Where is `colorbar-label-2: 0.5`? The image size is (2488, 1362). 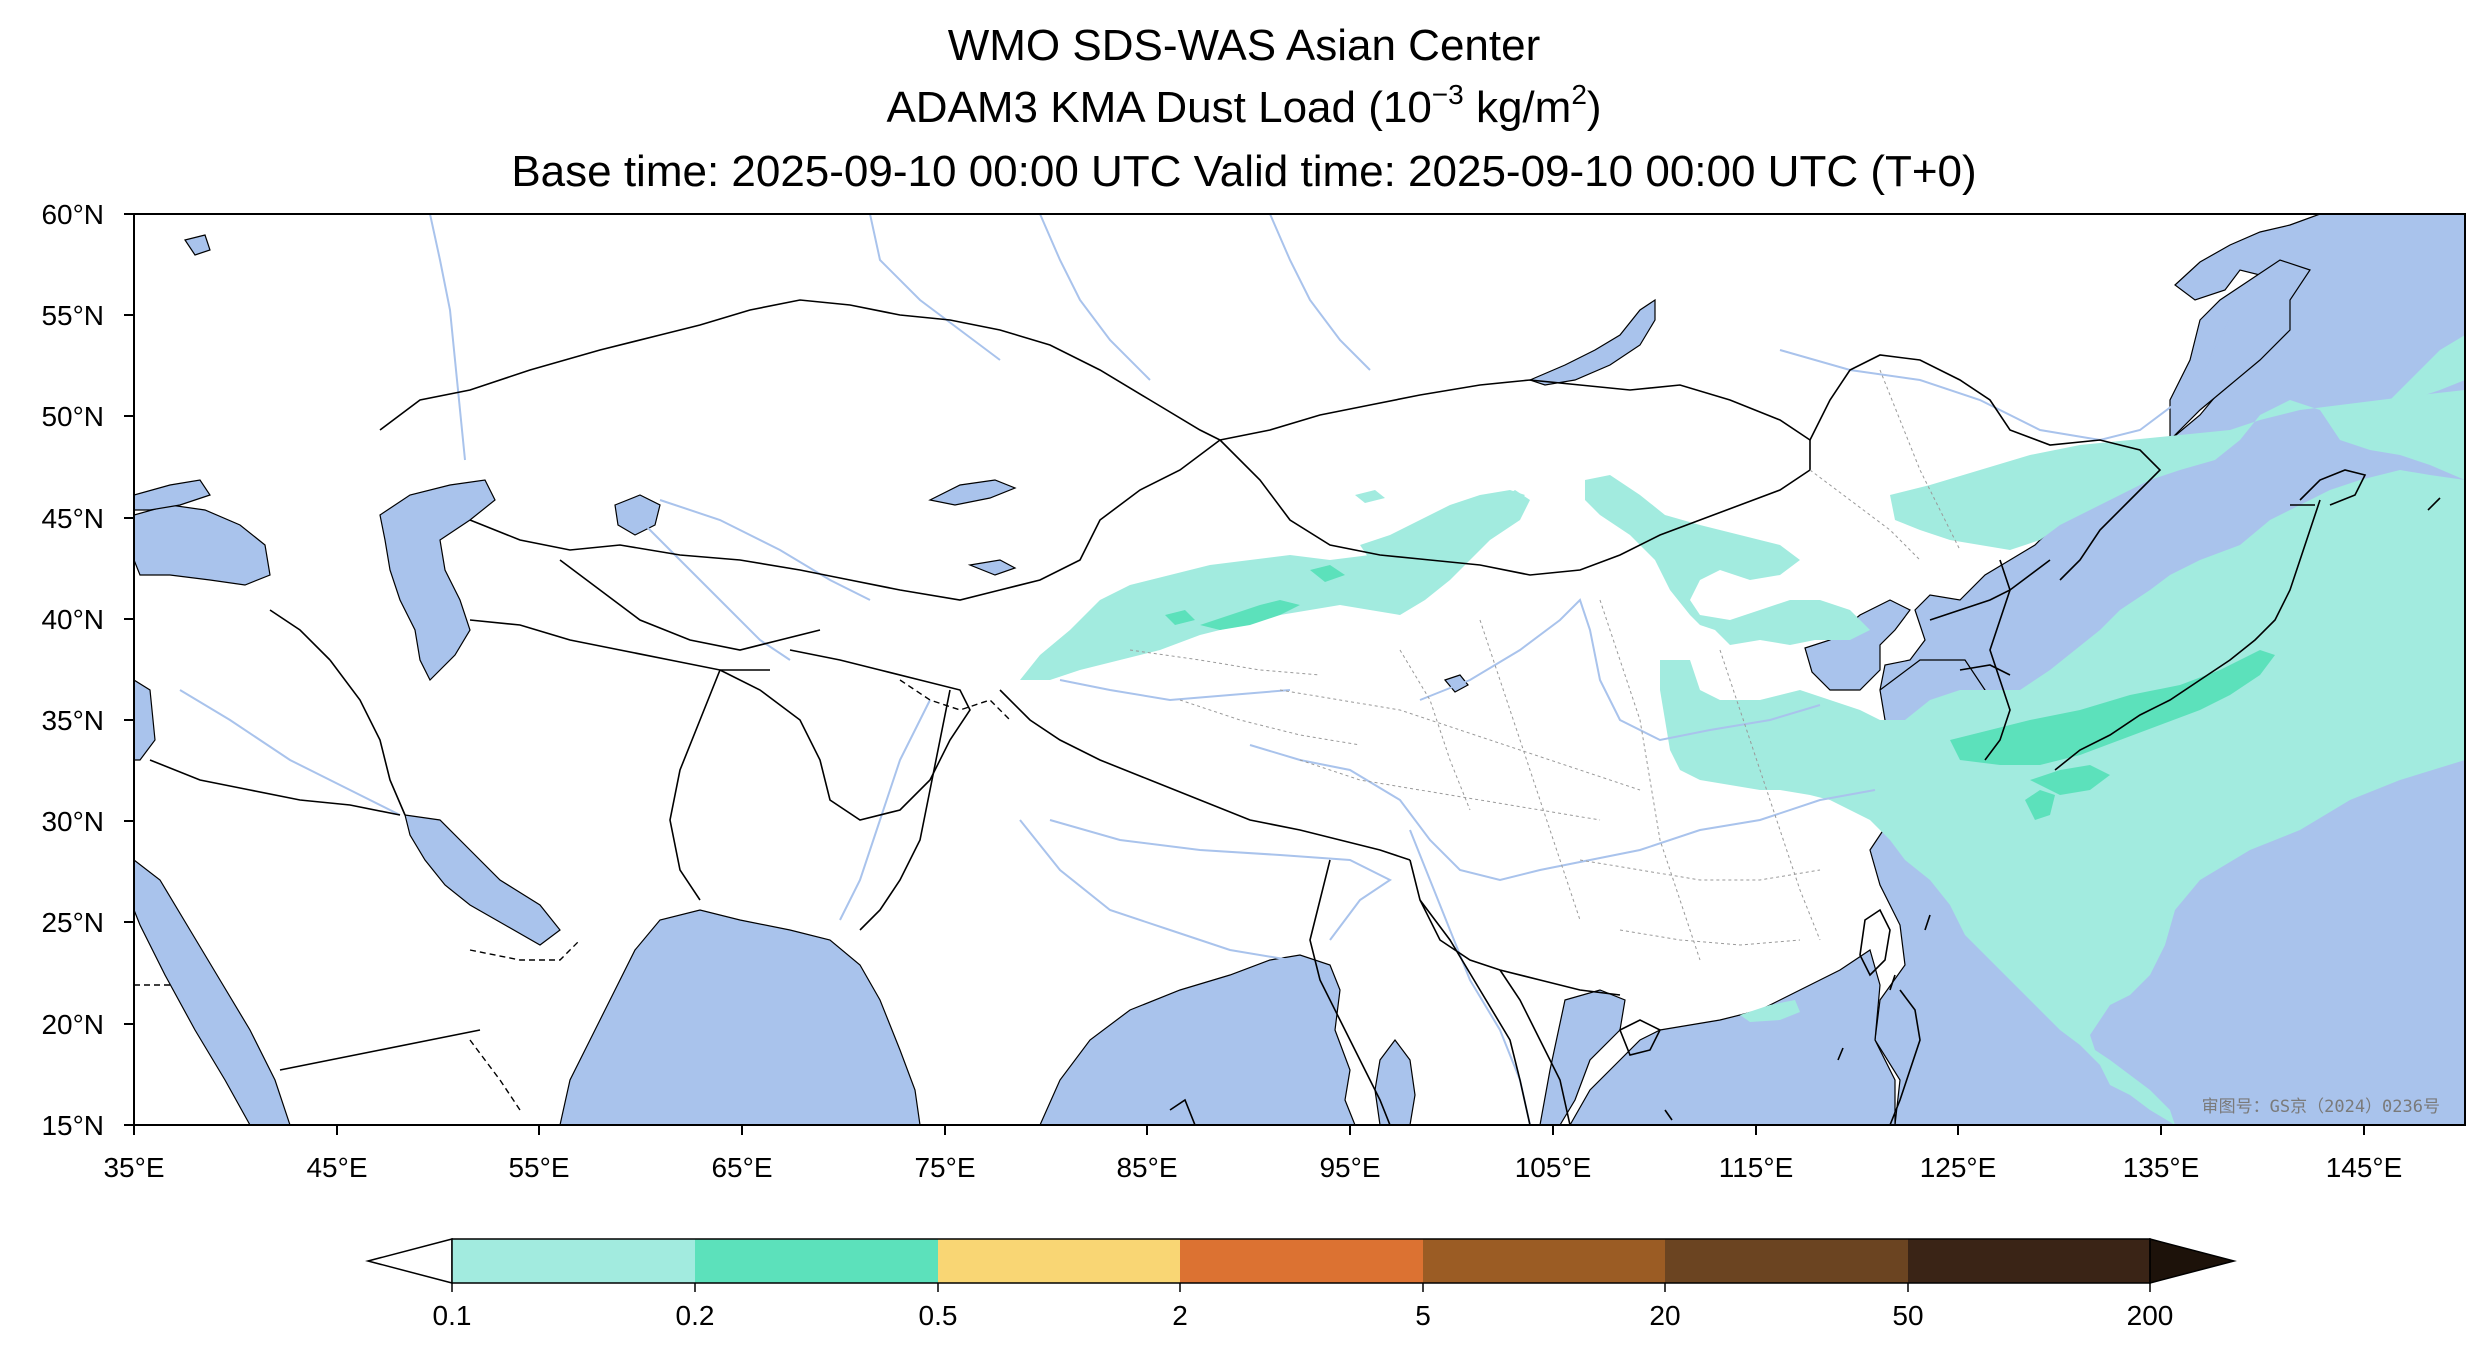
colorbar-label-2: 0.5 is located at coordinates (938, 1315).